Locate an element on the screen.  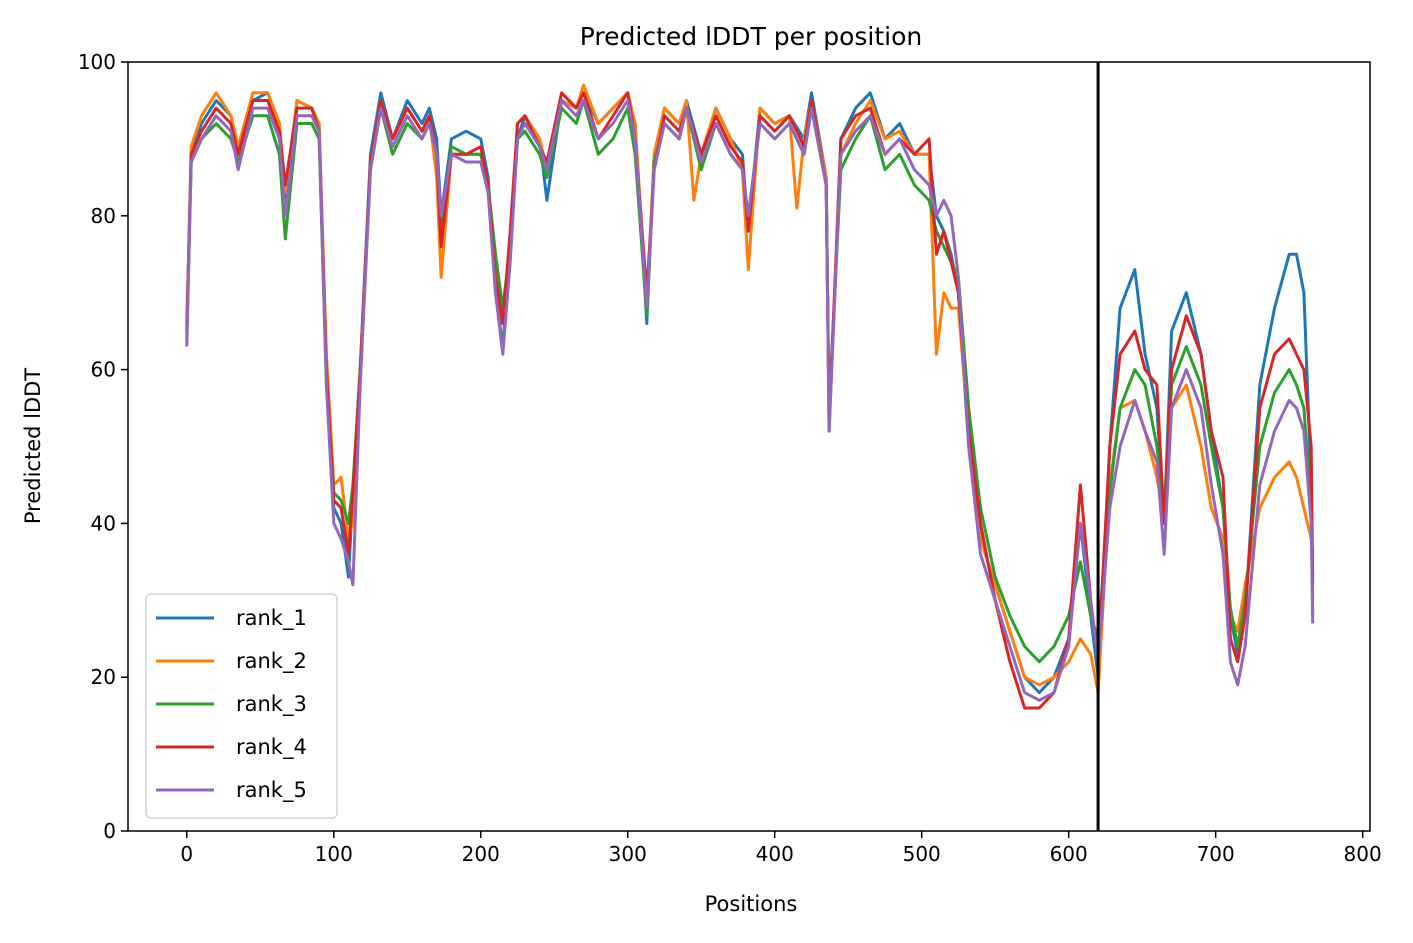
x-tick-label: 700 is located at coordinates (1216, 854).